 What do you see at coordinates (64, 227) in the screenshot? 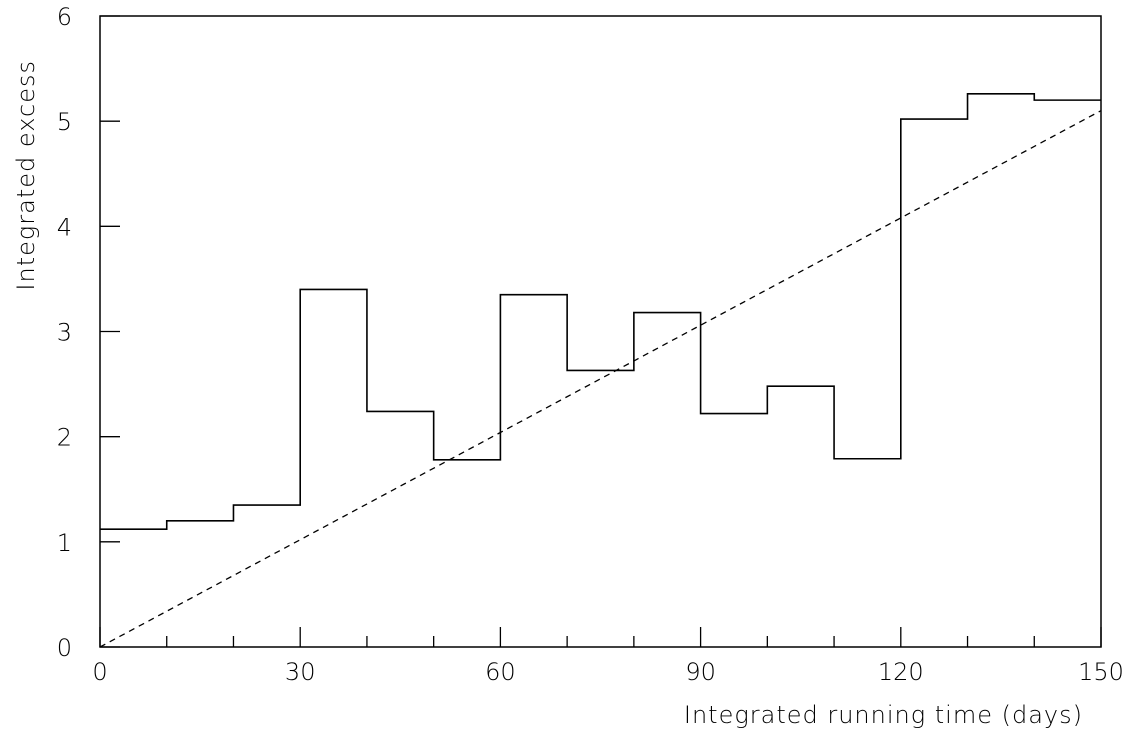
I see `y-tick-label: 4` at bounding box center [64, 227].